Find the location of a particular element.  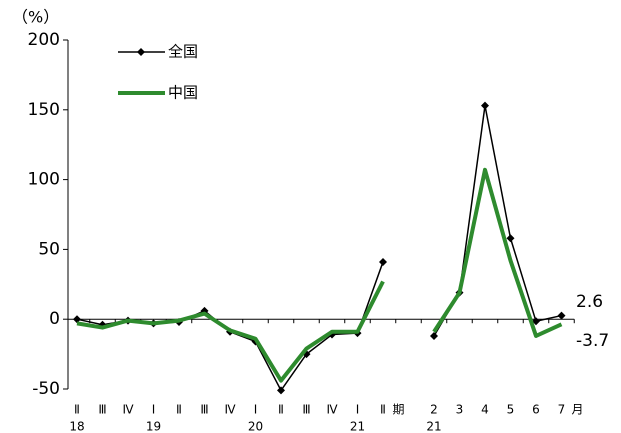

y-tick-label: 200 is located at coordinates (44, 40).